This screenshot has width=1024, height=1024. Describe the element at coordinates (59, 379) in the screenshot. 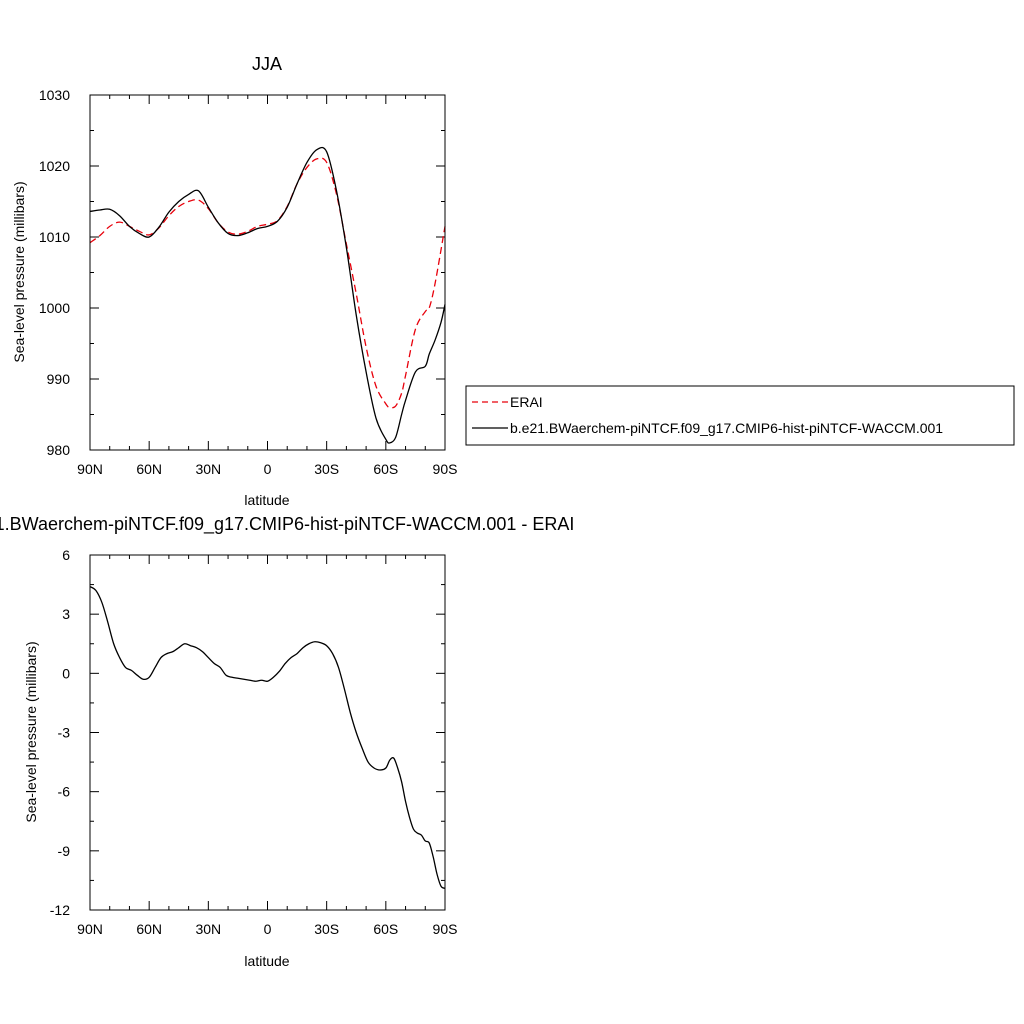

I see `y-tick-label: 990` at that location.